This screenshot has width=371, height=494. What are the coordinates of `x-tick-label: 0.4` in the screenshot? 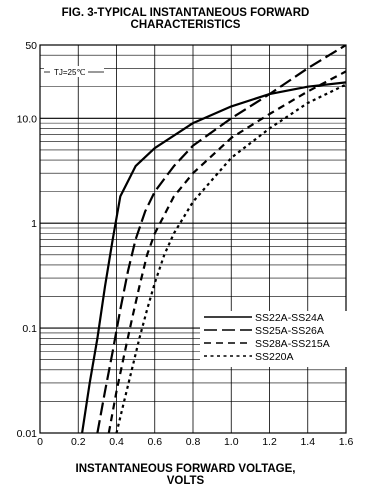 It's located at (116, 442).